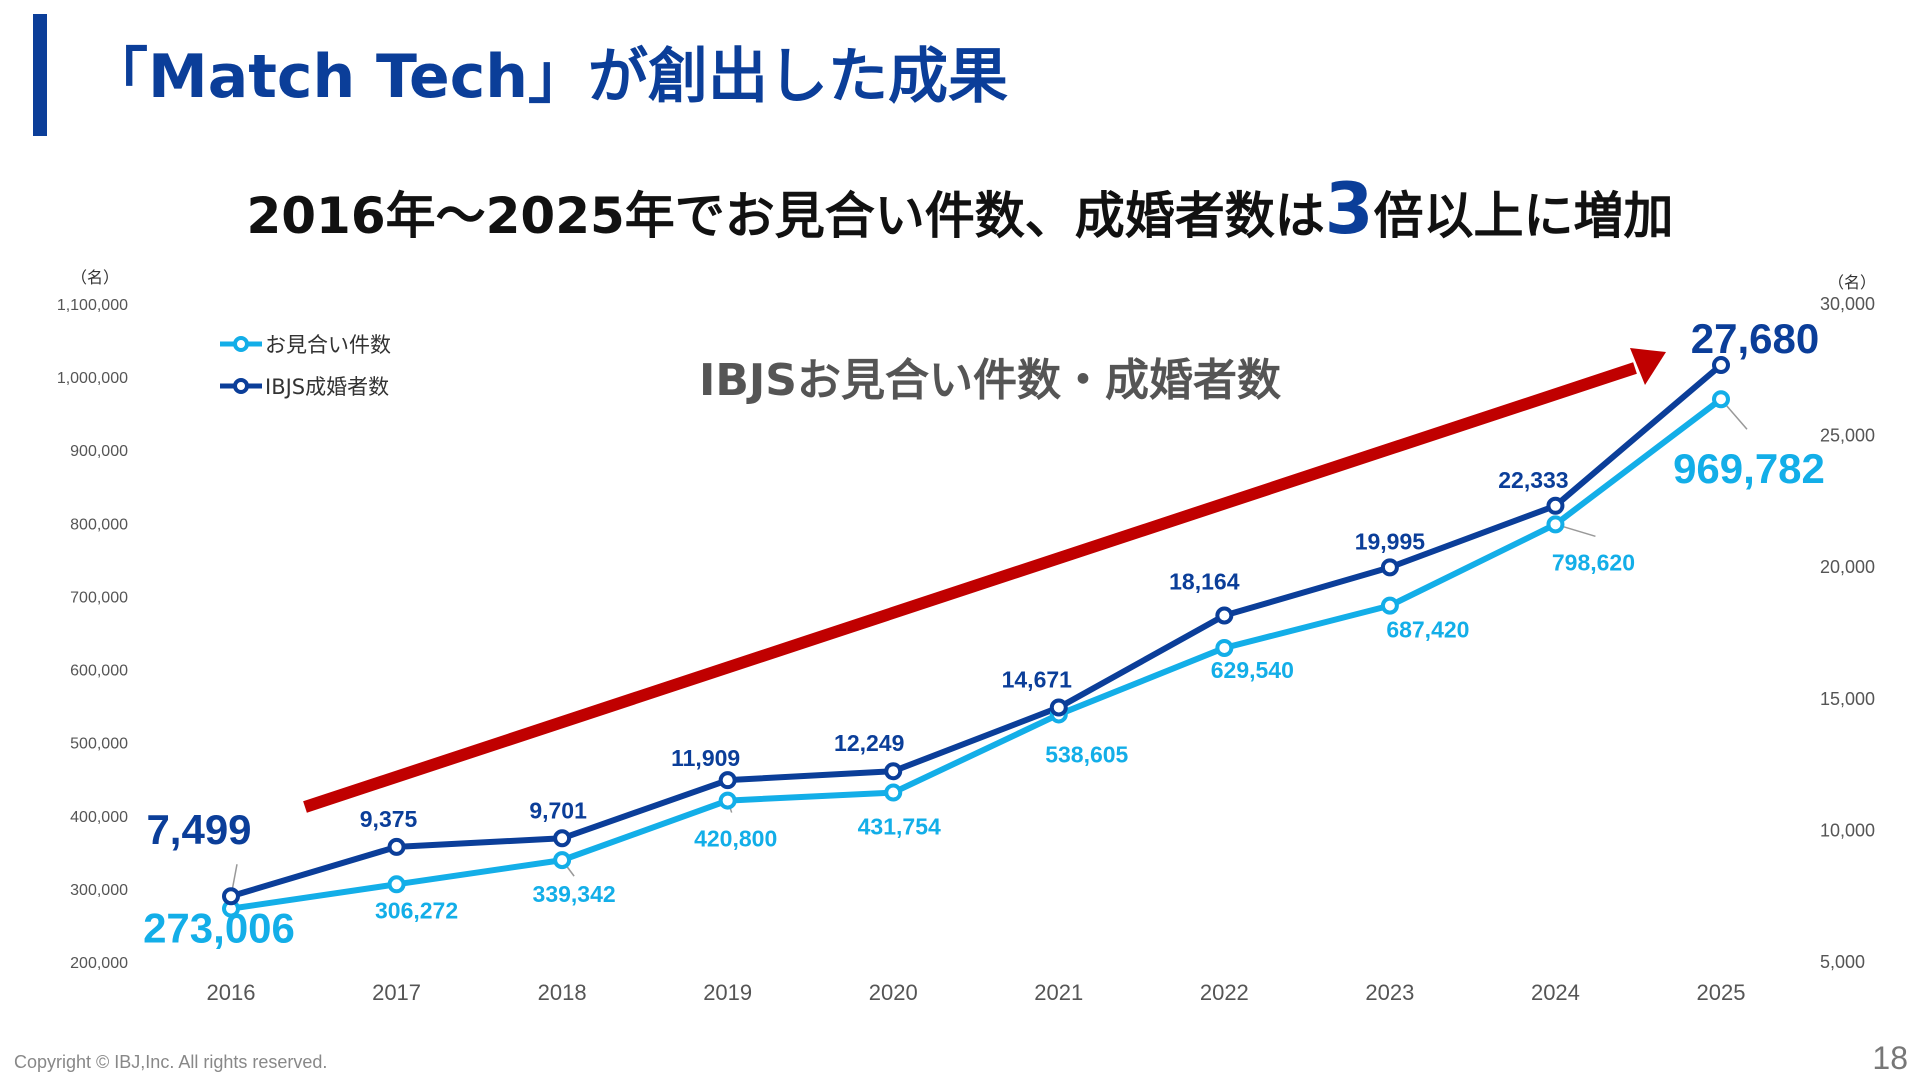 This screenshot has width=1920, height=1080. Describe the element at coordinates (99, 963) in the screenshot. I see `left-axis-tick-label: 200,000` at that location.